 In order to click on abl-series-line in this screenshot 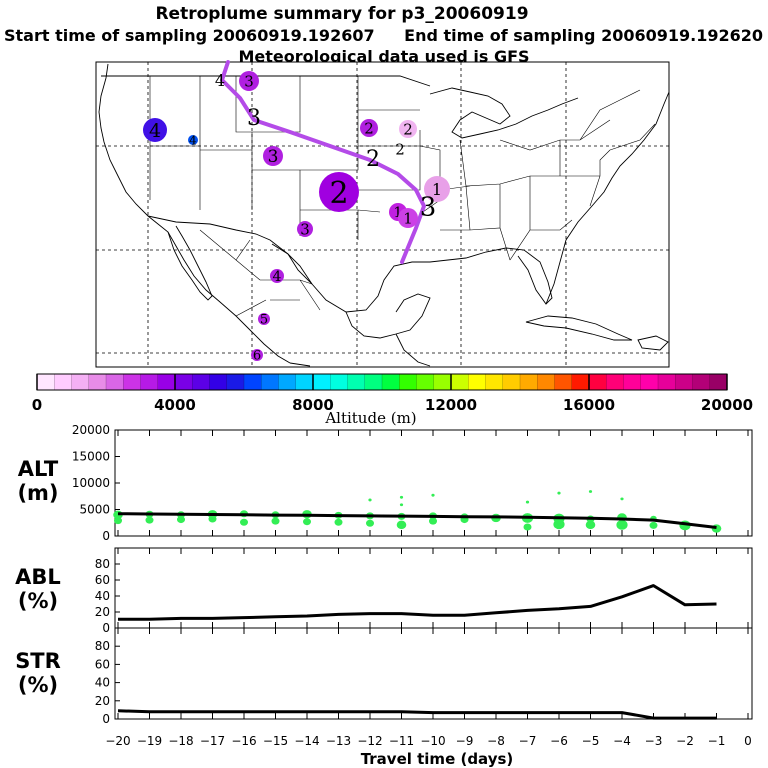, I will do `click(417, 602)`.